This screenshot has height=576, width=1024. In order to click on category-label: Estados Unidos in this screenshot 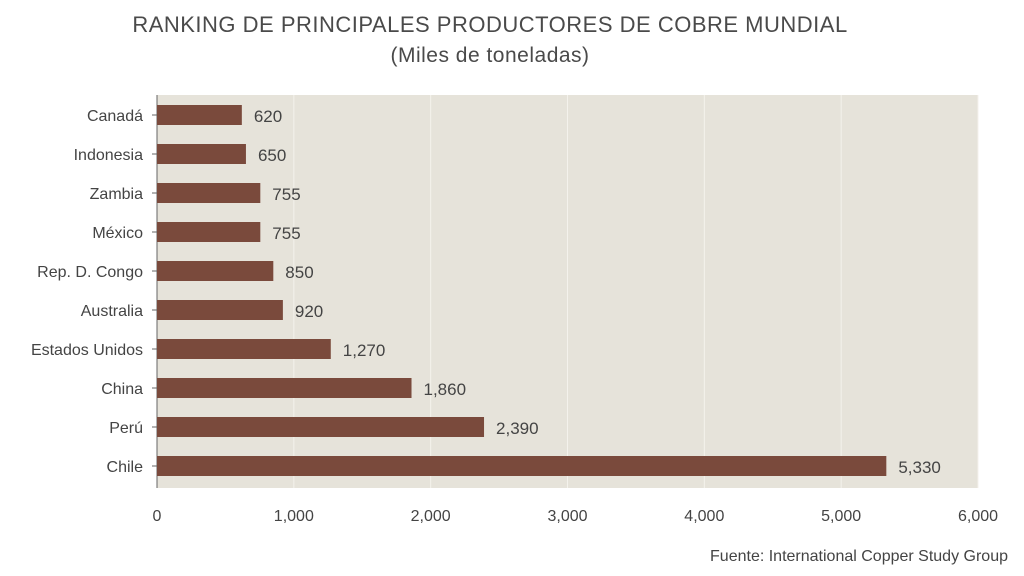, I will do `click(87, 350)`.